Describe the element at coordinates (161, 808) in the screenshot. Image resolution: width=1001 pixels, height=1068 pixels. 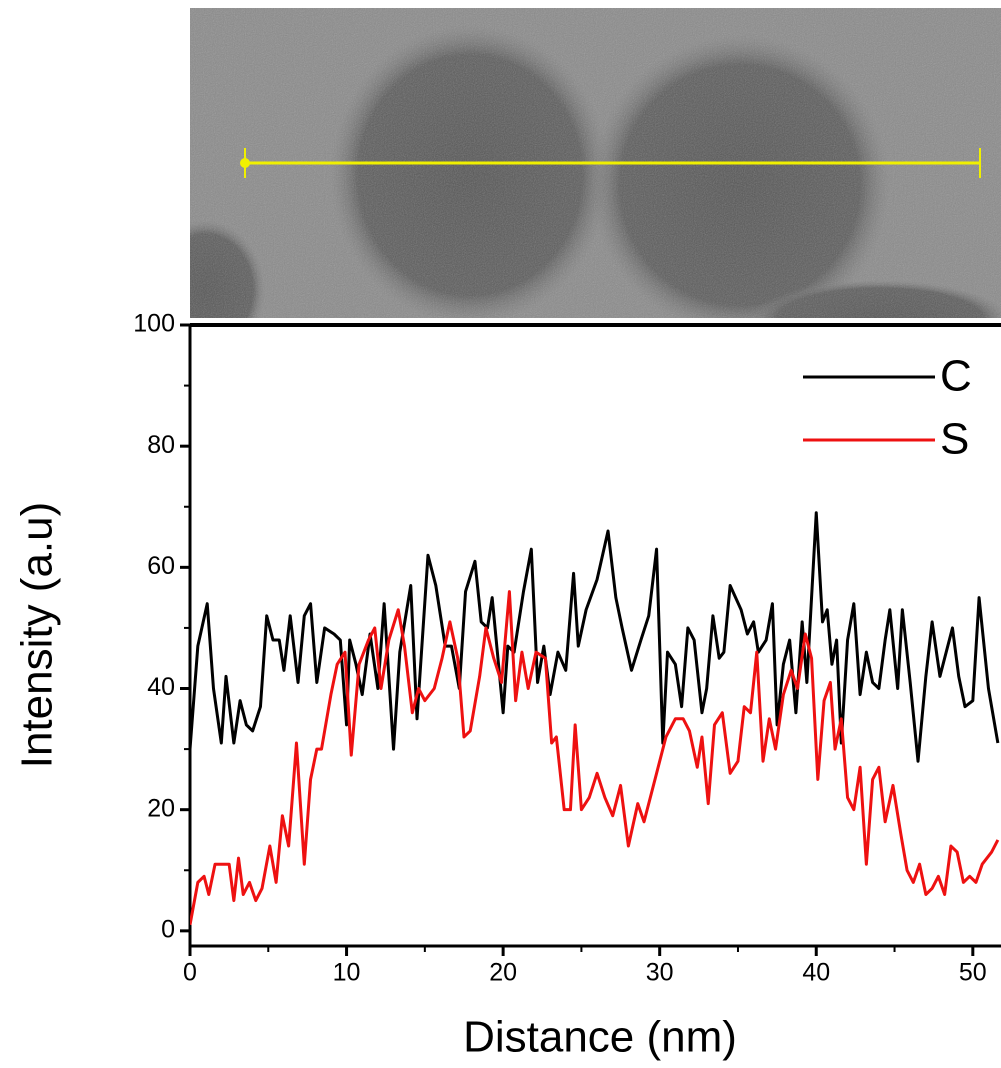
I see `y-tick-label: 20` at that location.